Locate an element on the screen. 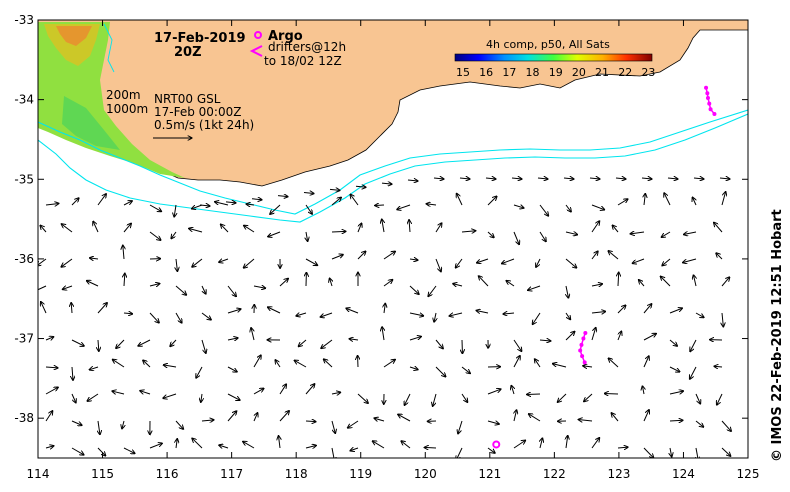 This screenshot has width=790, height=492. x-tick-label: 123 is located at coordinates (618, 474).